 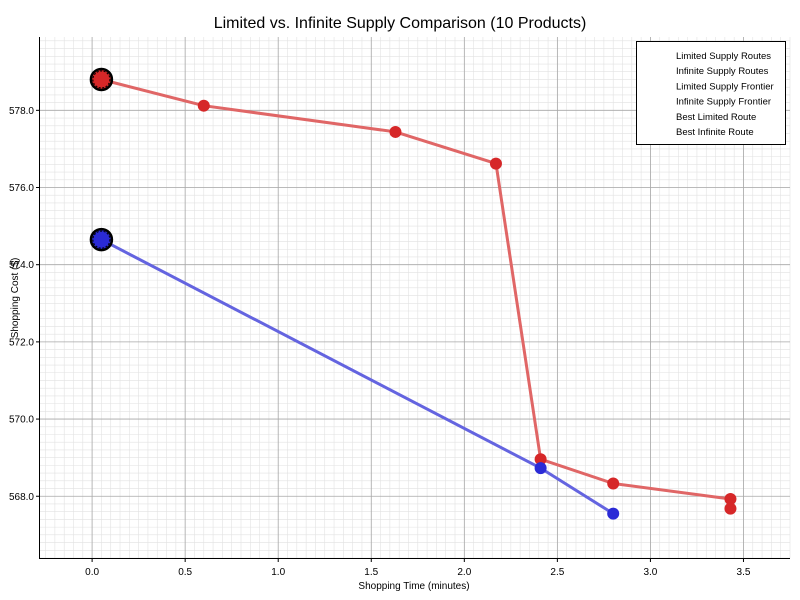 I want to click on x-tick-label: 3.5, so click(x=744, y=572).